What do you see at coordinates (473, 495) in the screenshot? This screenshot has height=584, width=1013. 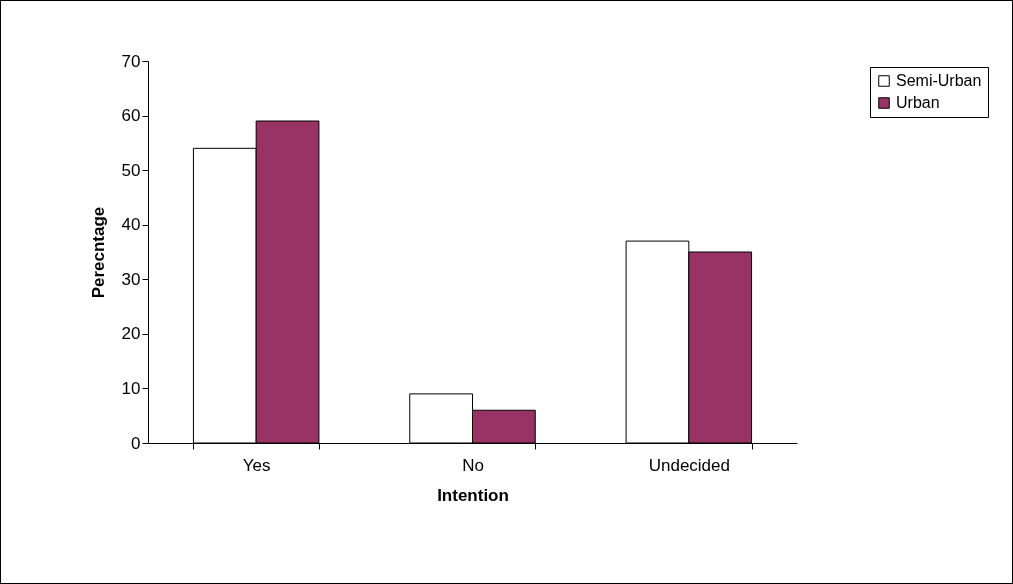 I see `x-axis-title: Intention` at bounding box center [473, 495].